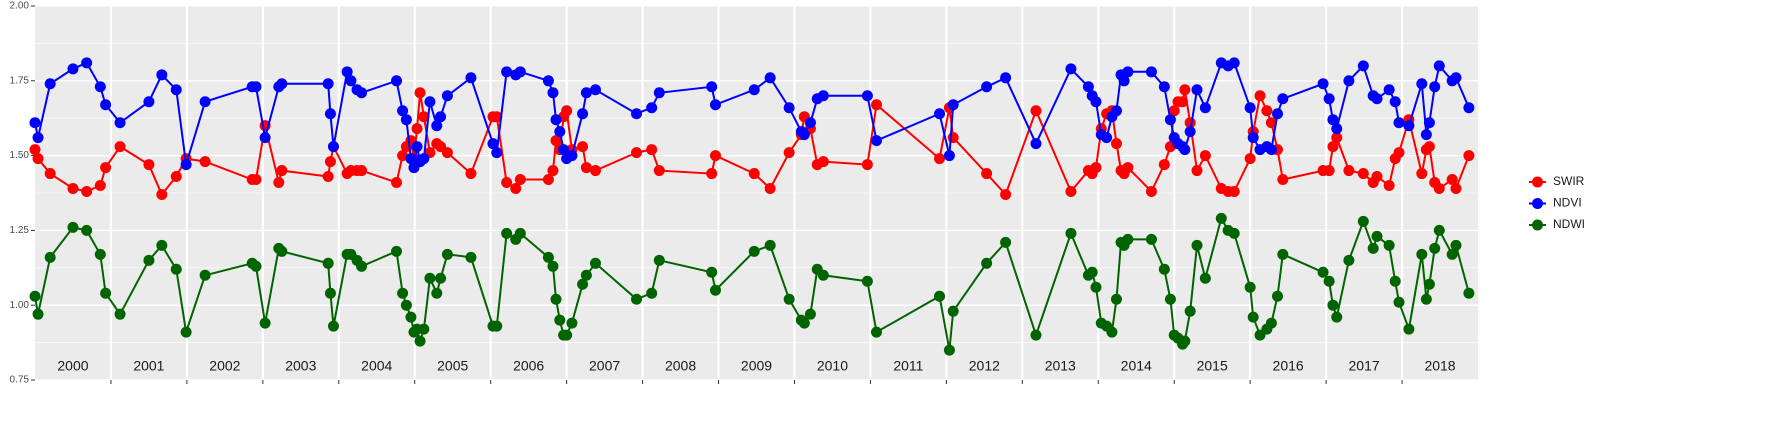 The image size is (1773, 442). I want to click on x-tick-label: 2015, so click(1212, 366).